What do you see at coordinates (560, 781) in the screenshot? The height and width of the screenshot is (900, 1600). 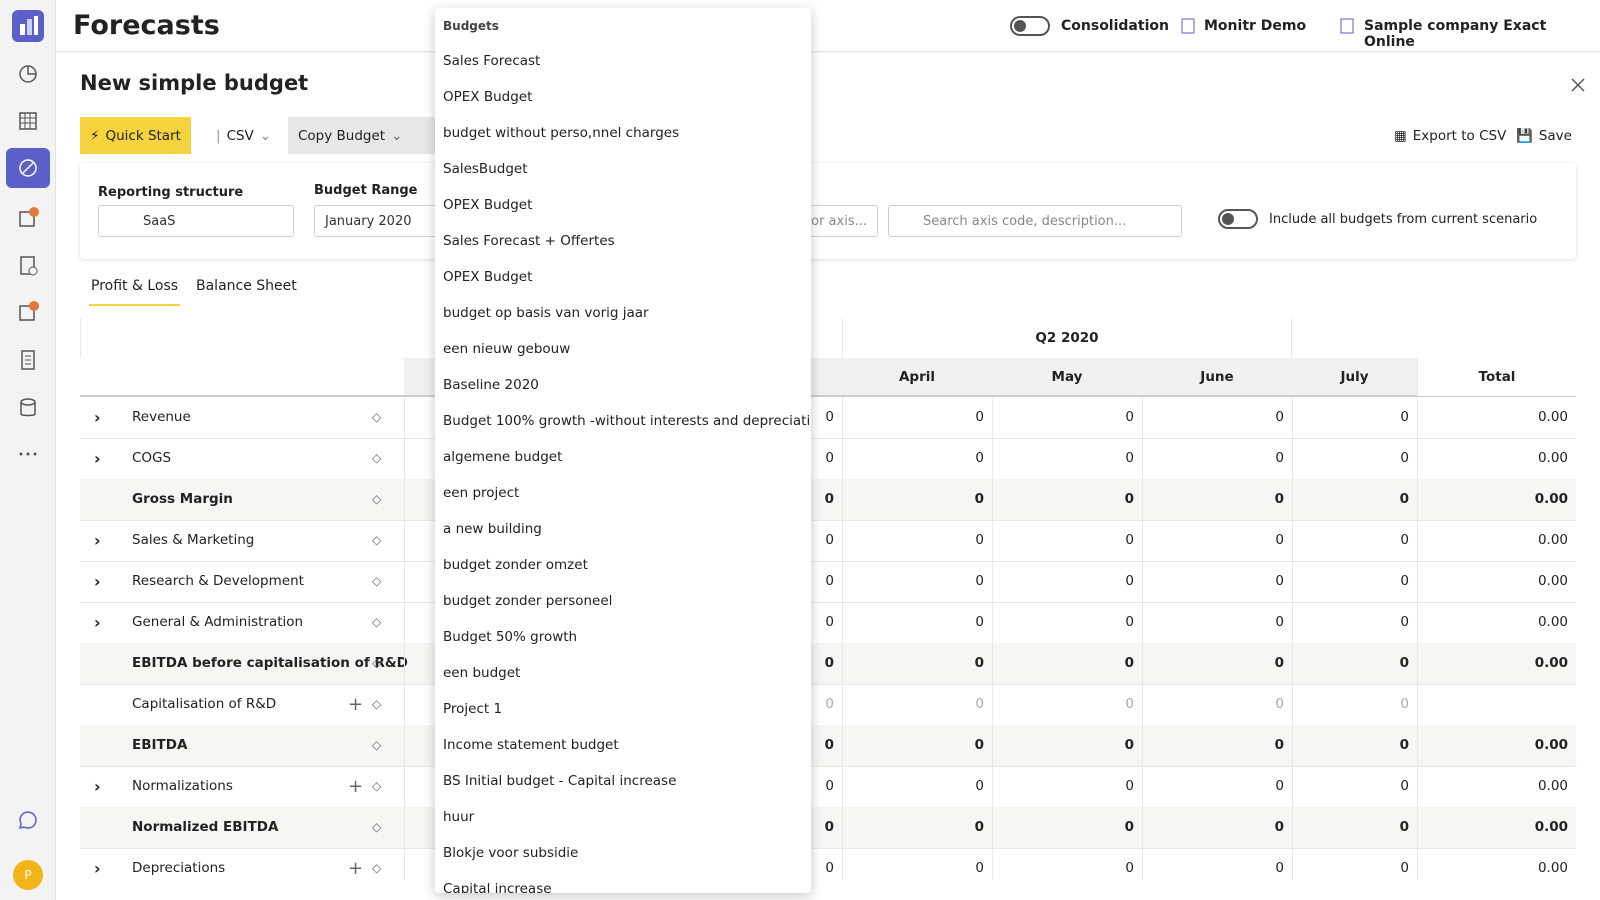 I see `dropdown-item: BS Initial budget - Capital increase` at bounding box center [560, 781].